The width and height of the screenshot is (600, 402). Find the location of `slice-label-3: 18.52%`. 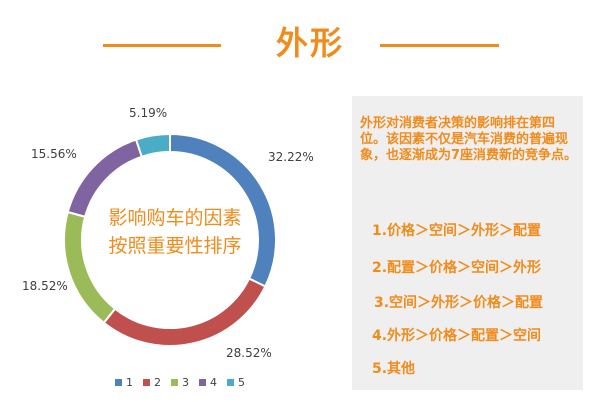

slice-label-3: 18.52% is located at coordinates (45, 286).